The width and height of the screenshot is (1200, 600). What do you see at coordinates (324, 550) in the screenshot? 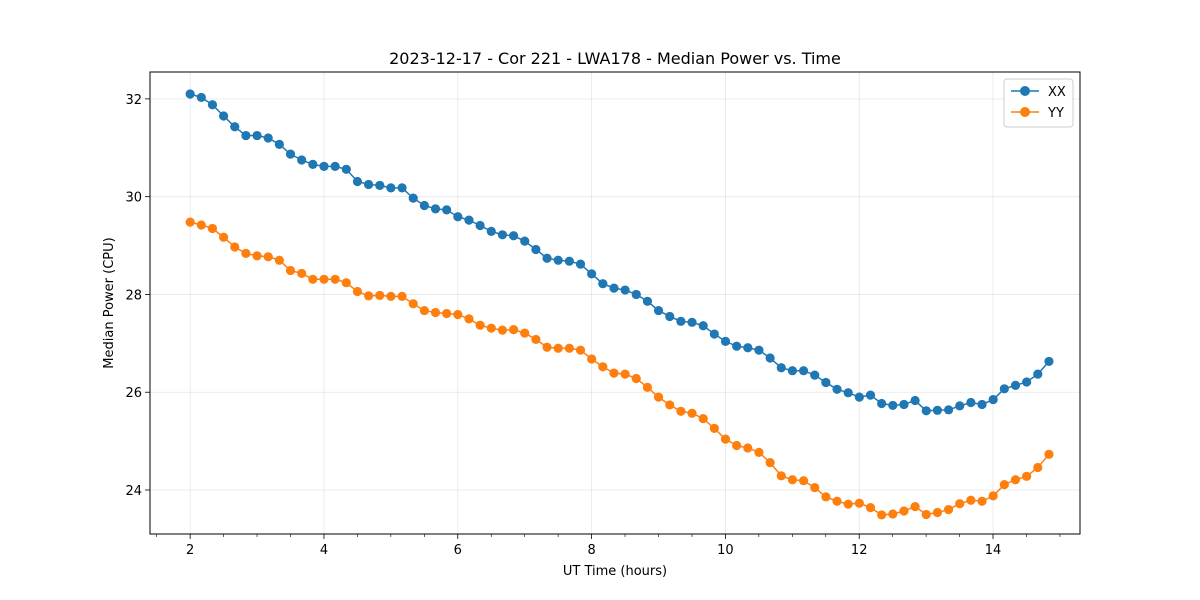
I see `x-tick-label: 4` at bounding box center [324, 550].